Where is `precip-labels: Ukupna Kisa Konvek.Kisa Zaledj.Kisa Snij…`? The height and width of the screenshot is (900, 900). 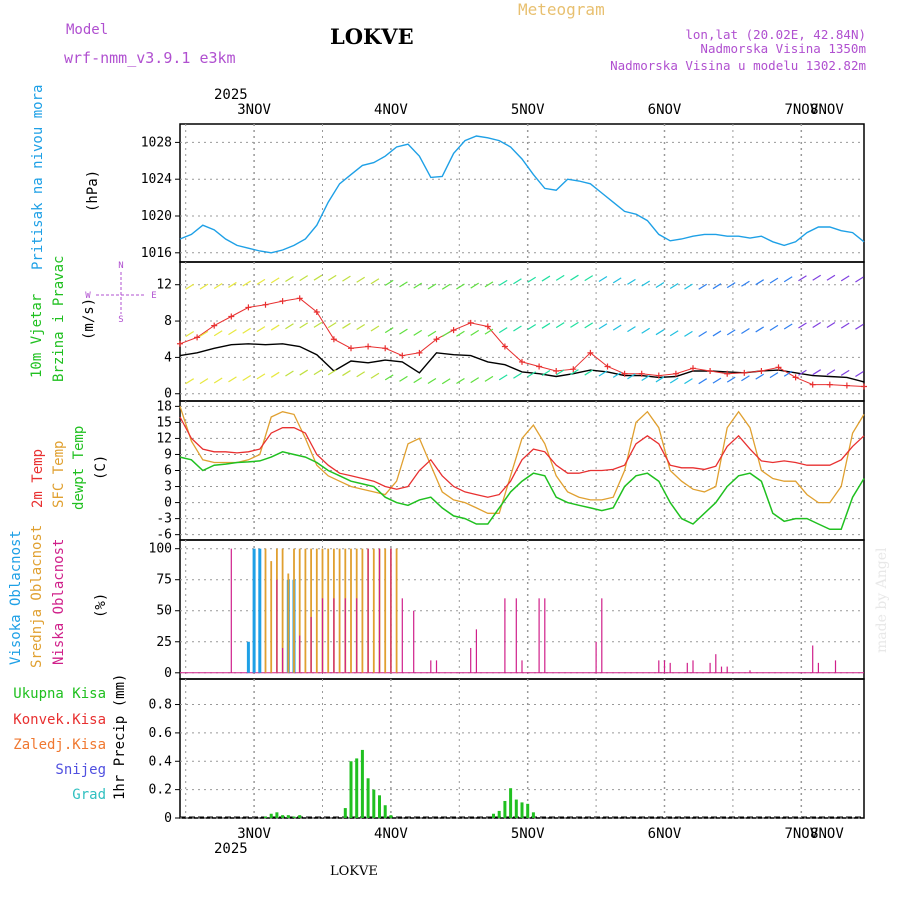
precip-labels: Ukupna Kisa Konvek.Kisa Zaledj.Kisa Snij… is located at coordinates (70, 738).